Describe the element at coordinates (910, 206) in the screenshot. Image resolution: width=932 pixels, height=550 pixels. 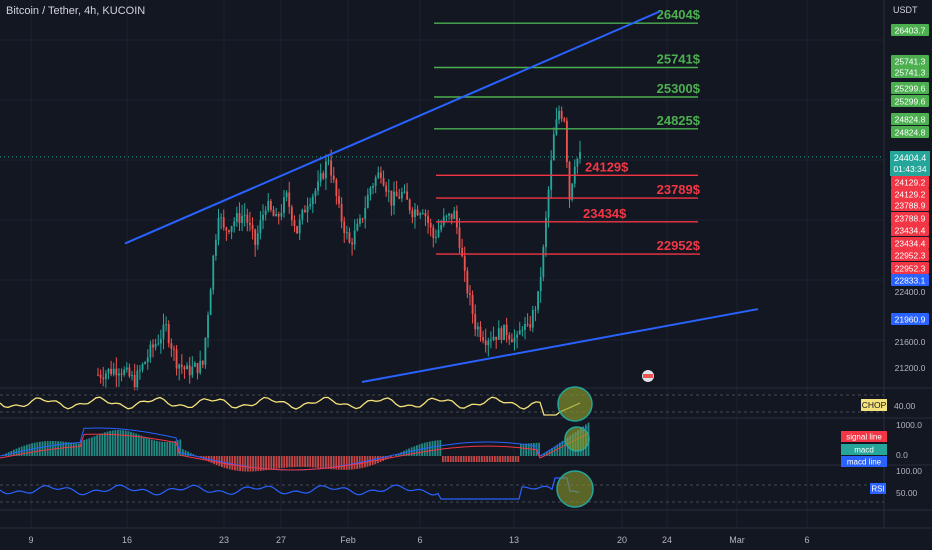
I see `price-badge-text: 23788.9` at that location.